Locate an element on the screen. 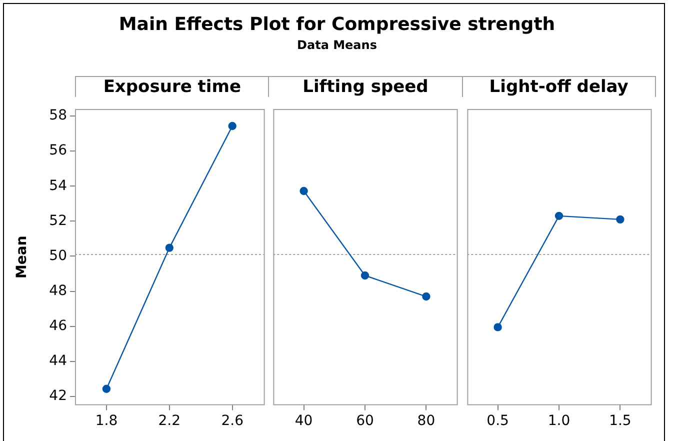 This screenshot has height=441, width=674. x-axis-title: Light-off delay is located at coordinates (559, 86).